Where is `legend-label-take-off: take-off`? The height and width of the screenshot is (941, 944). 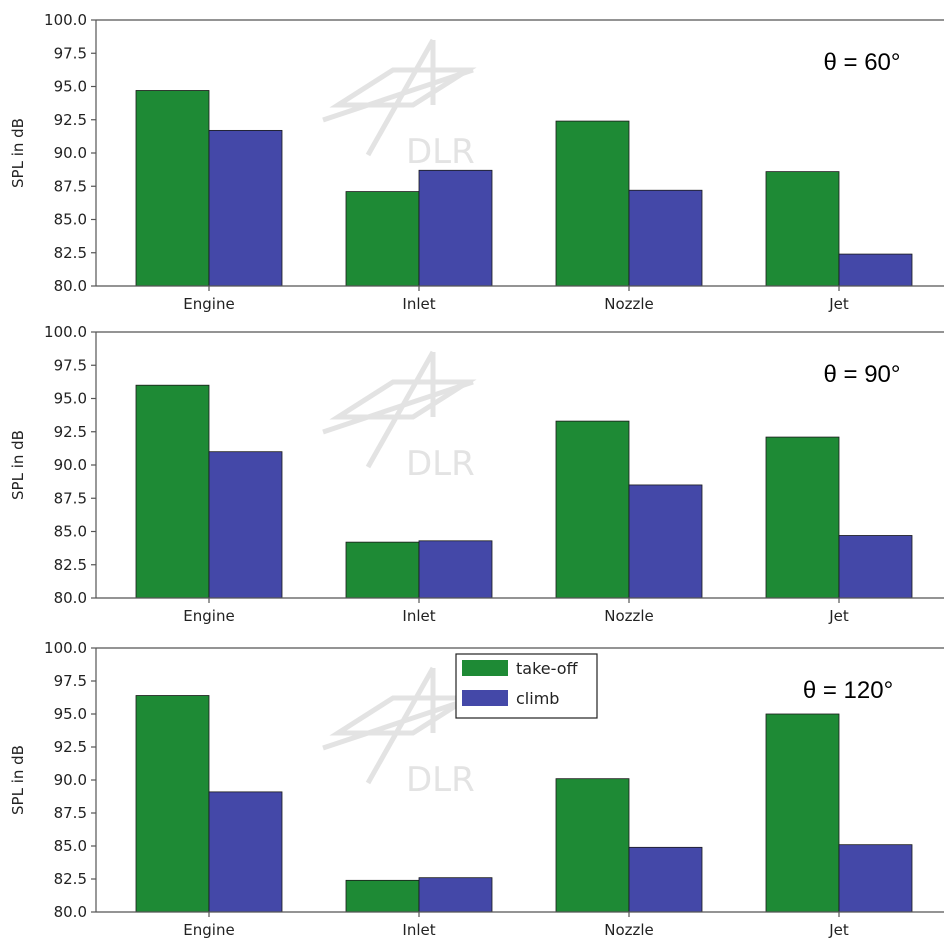 legend-label-take-off: take-off is located at coordinates (547, 668).